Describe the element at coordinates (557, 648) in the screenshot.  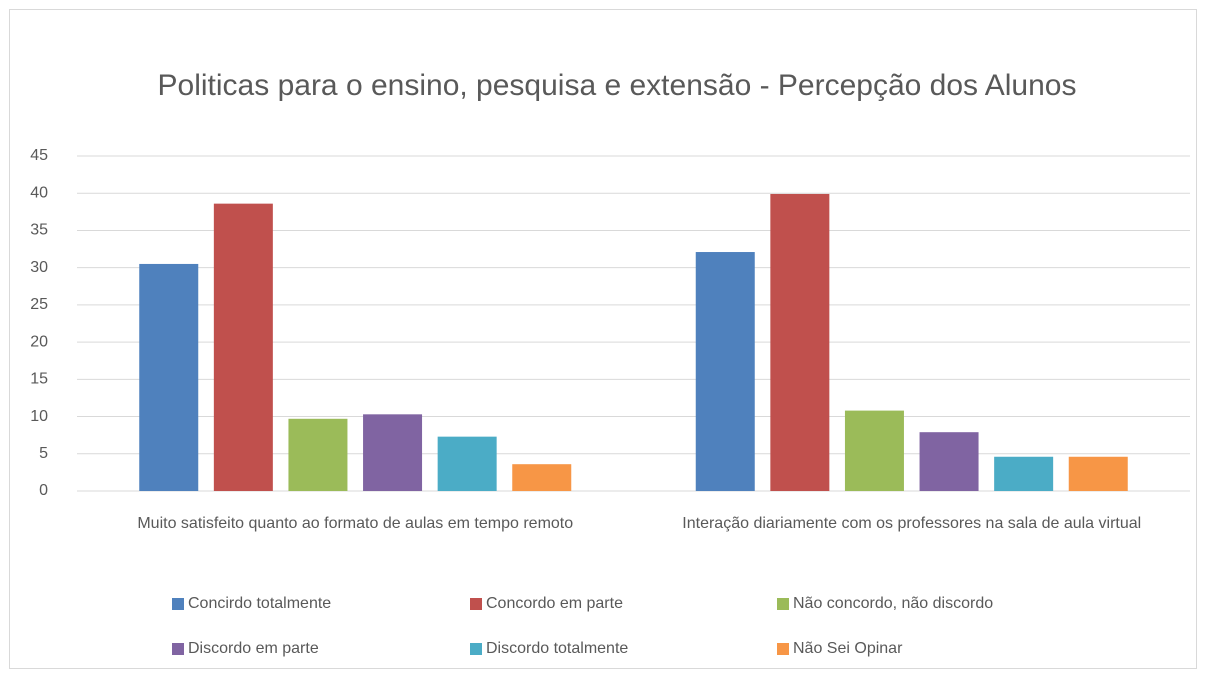
I see `legend-label: Discordo totalmente` at that location.